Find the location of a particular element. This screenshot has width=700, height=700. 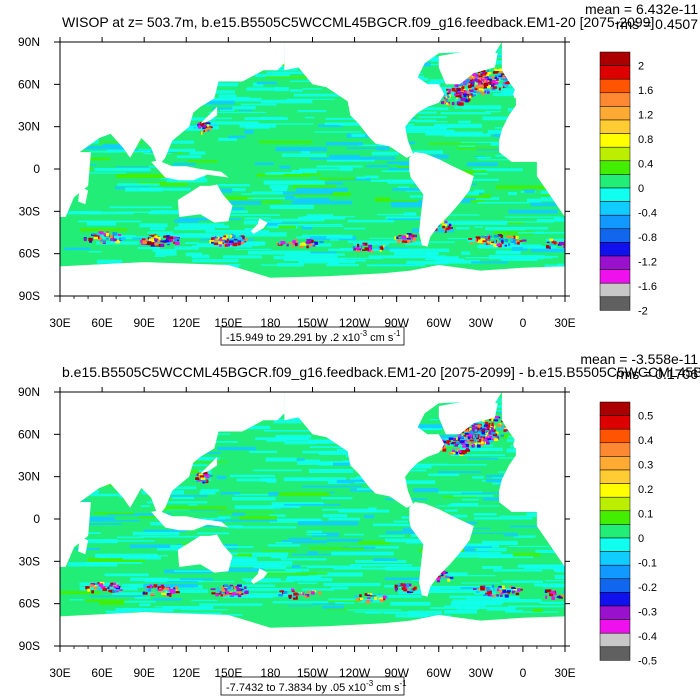

x-tick-label: 180 is located at coordinates (270, 673).